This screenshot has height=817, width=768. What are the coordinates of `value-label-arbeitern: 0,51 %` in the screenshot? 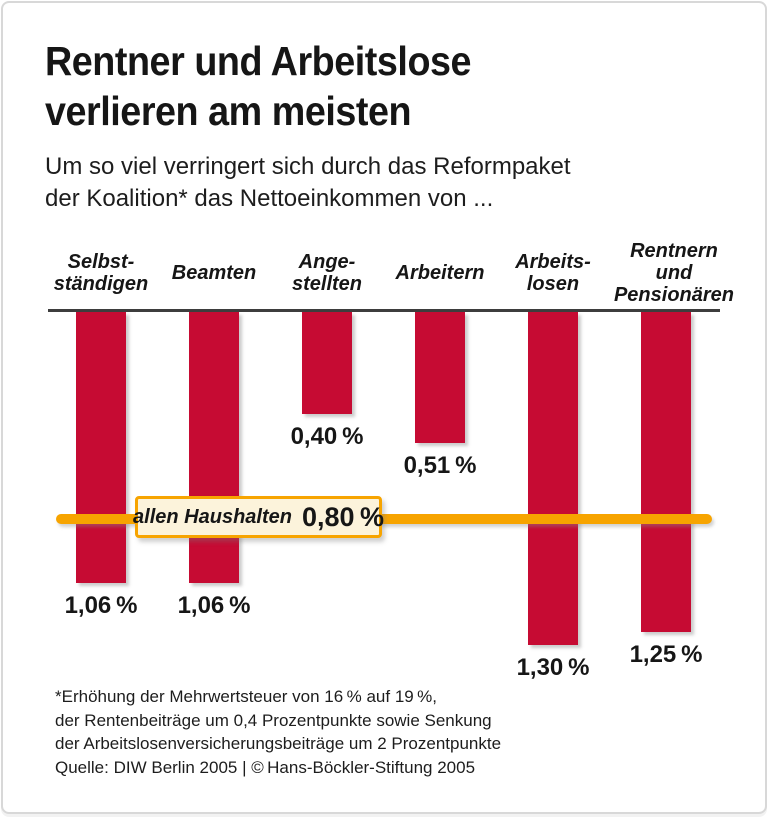 It's located at (440, 465).